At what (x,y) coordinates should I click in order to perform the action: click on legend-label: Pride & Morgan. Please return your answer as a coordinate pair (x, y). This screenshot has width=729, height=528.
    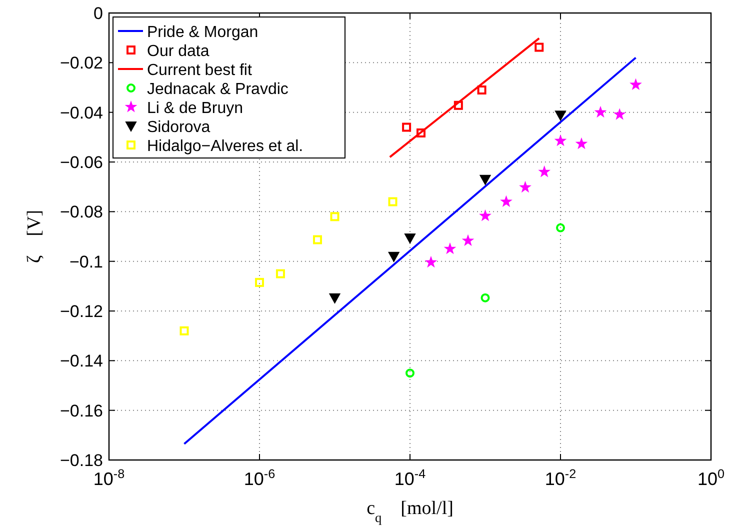
    Looking at the image, I should click on (202, 32).